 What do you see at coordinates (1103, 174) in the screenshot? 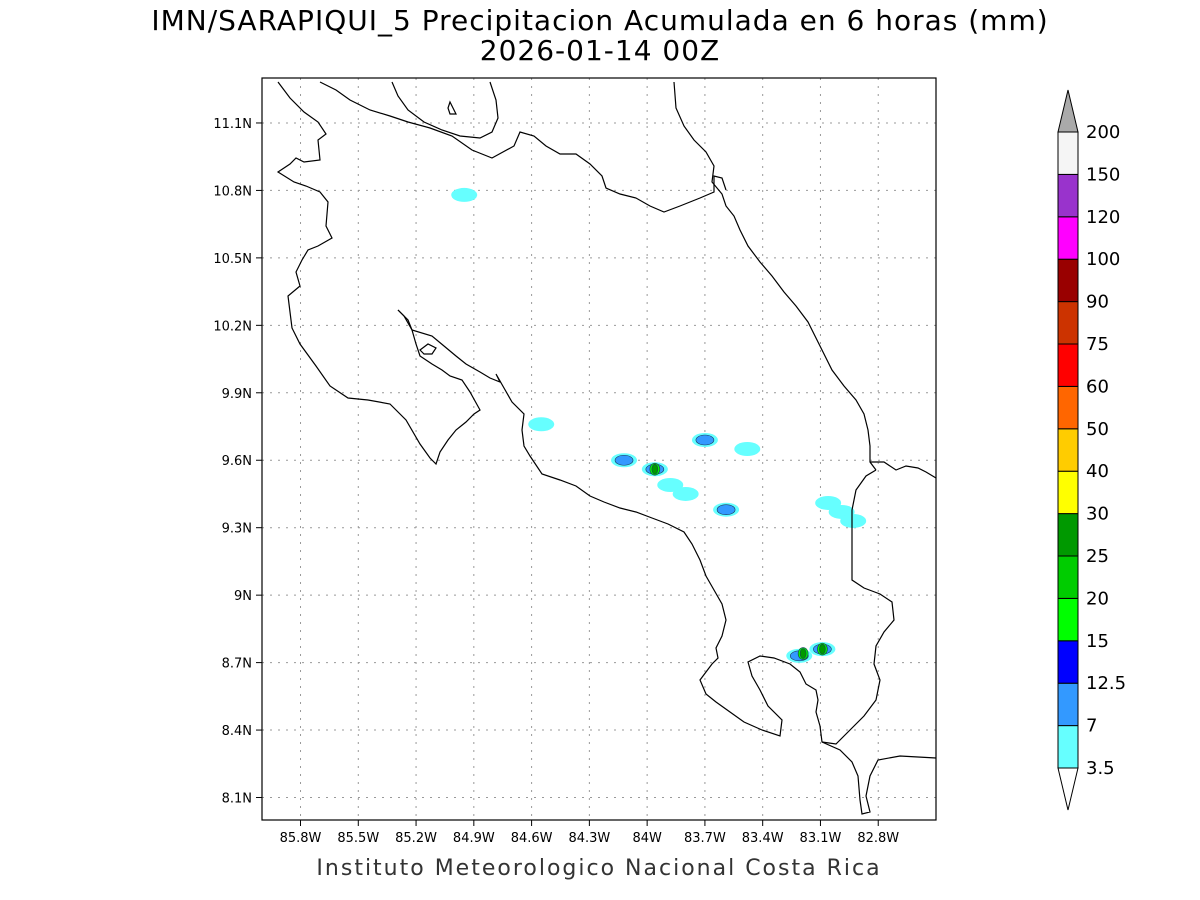
I see `colorbar-label: 150` at bounding box center [1103, 174].